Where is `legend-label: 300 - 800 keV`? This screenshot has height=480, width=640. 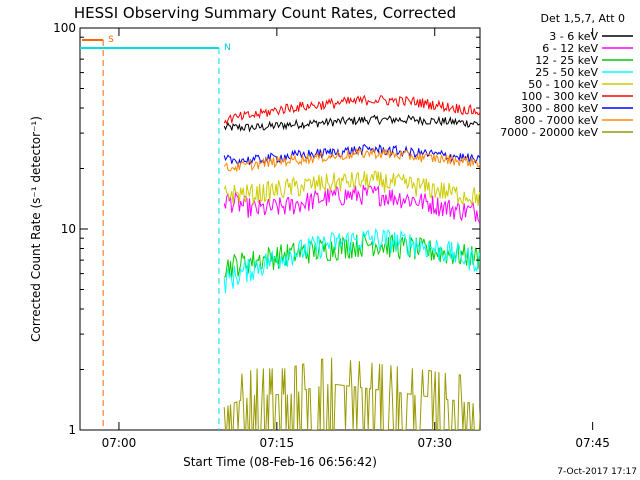
legend-label: 300 - 800 keV is located at coordinates (559, 108).